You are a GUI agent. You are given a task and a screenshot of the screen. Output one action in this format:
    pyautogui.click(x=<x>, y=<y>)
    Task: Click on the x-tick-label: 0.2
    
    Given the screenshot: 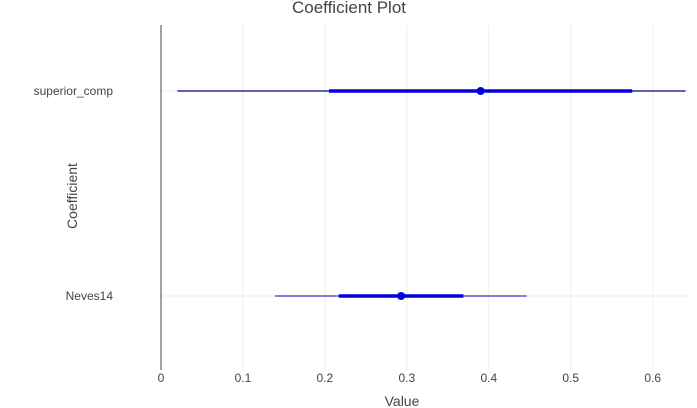 What is the action you would take?
    pyautogui.click(x=325, y=378)
    